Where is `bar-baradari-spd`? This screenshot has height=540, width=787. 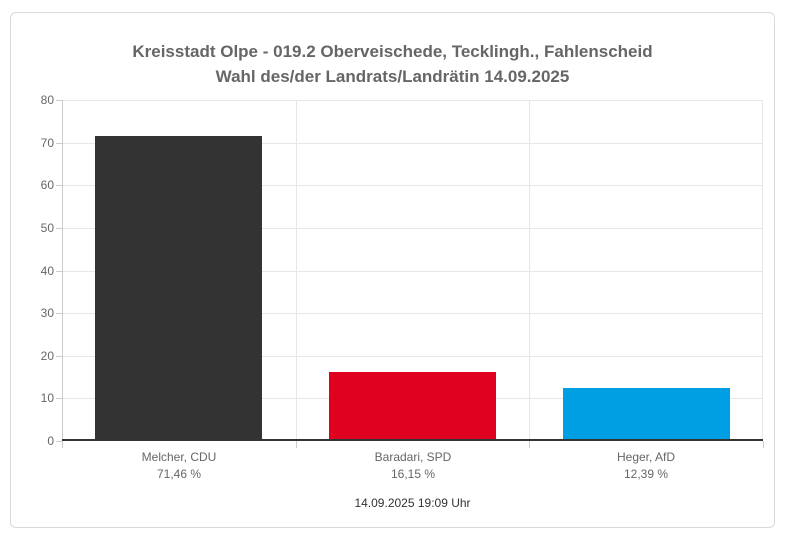 bar-baradari-spd is located at coordinates (412, 406).